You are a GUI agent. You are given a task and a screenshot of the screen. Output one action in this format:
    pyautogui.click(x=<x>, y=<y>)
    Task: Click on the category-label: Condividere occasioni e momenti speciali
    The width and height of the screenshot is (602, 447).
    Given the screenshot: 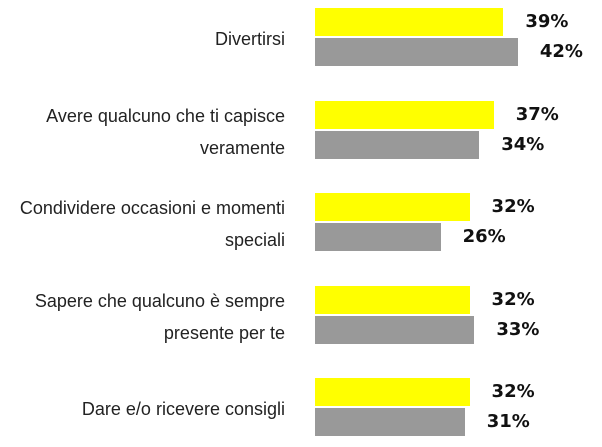 What is the action you would take?
    pyautogui.click(x=152, y=224)
    